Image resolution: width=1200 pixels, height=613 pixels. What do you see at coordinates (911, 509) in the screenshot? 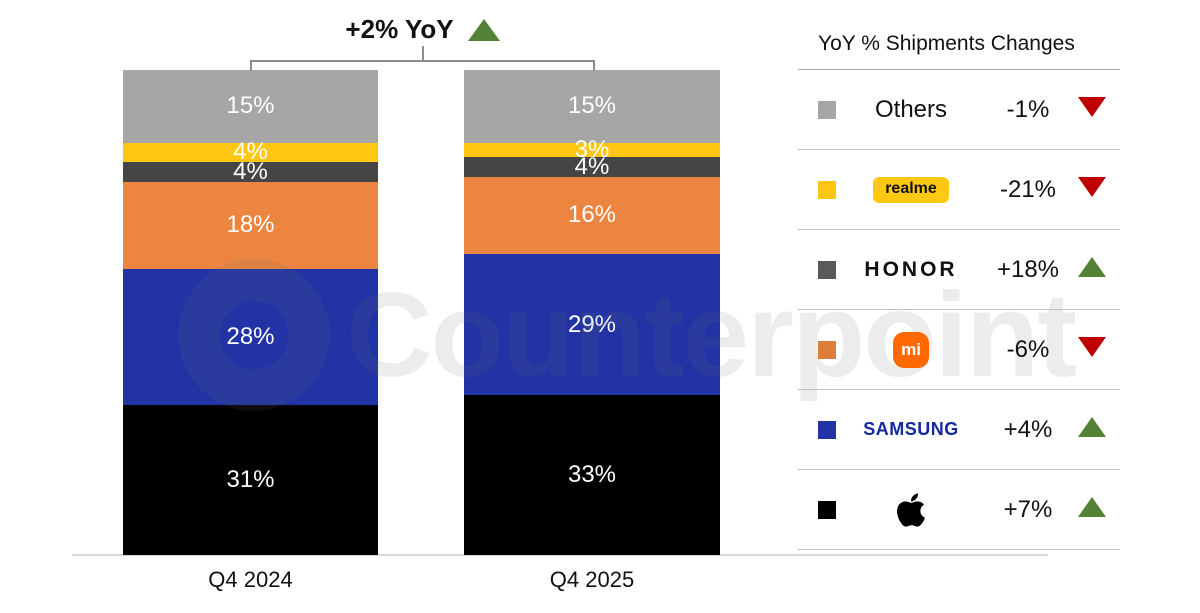
I see `apple-logo-icon` at bounding box center [911, 509].